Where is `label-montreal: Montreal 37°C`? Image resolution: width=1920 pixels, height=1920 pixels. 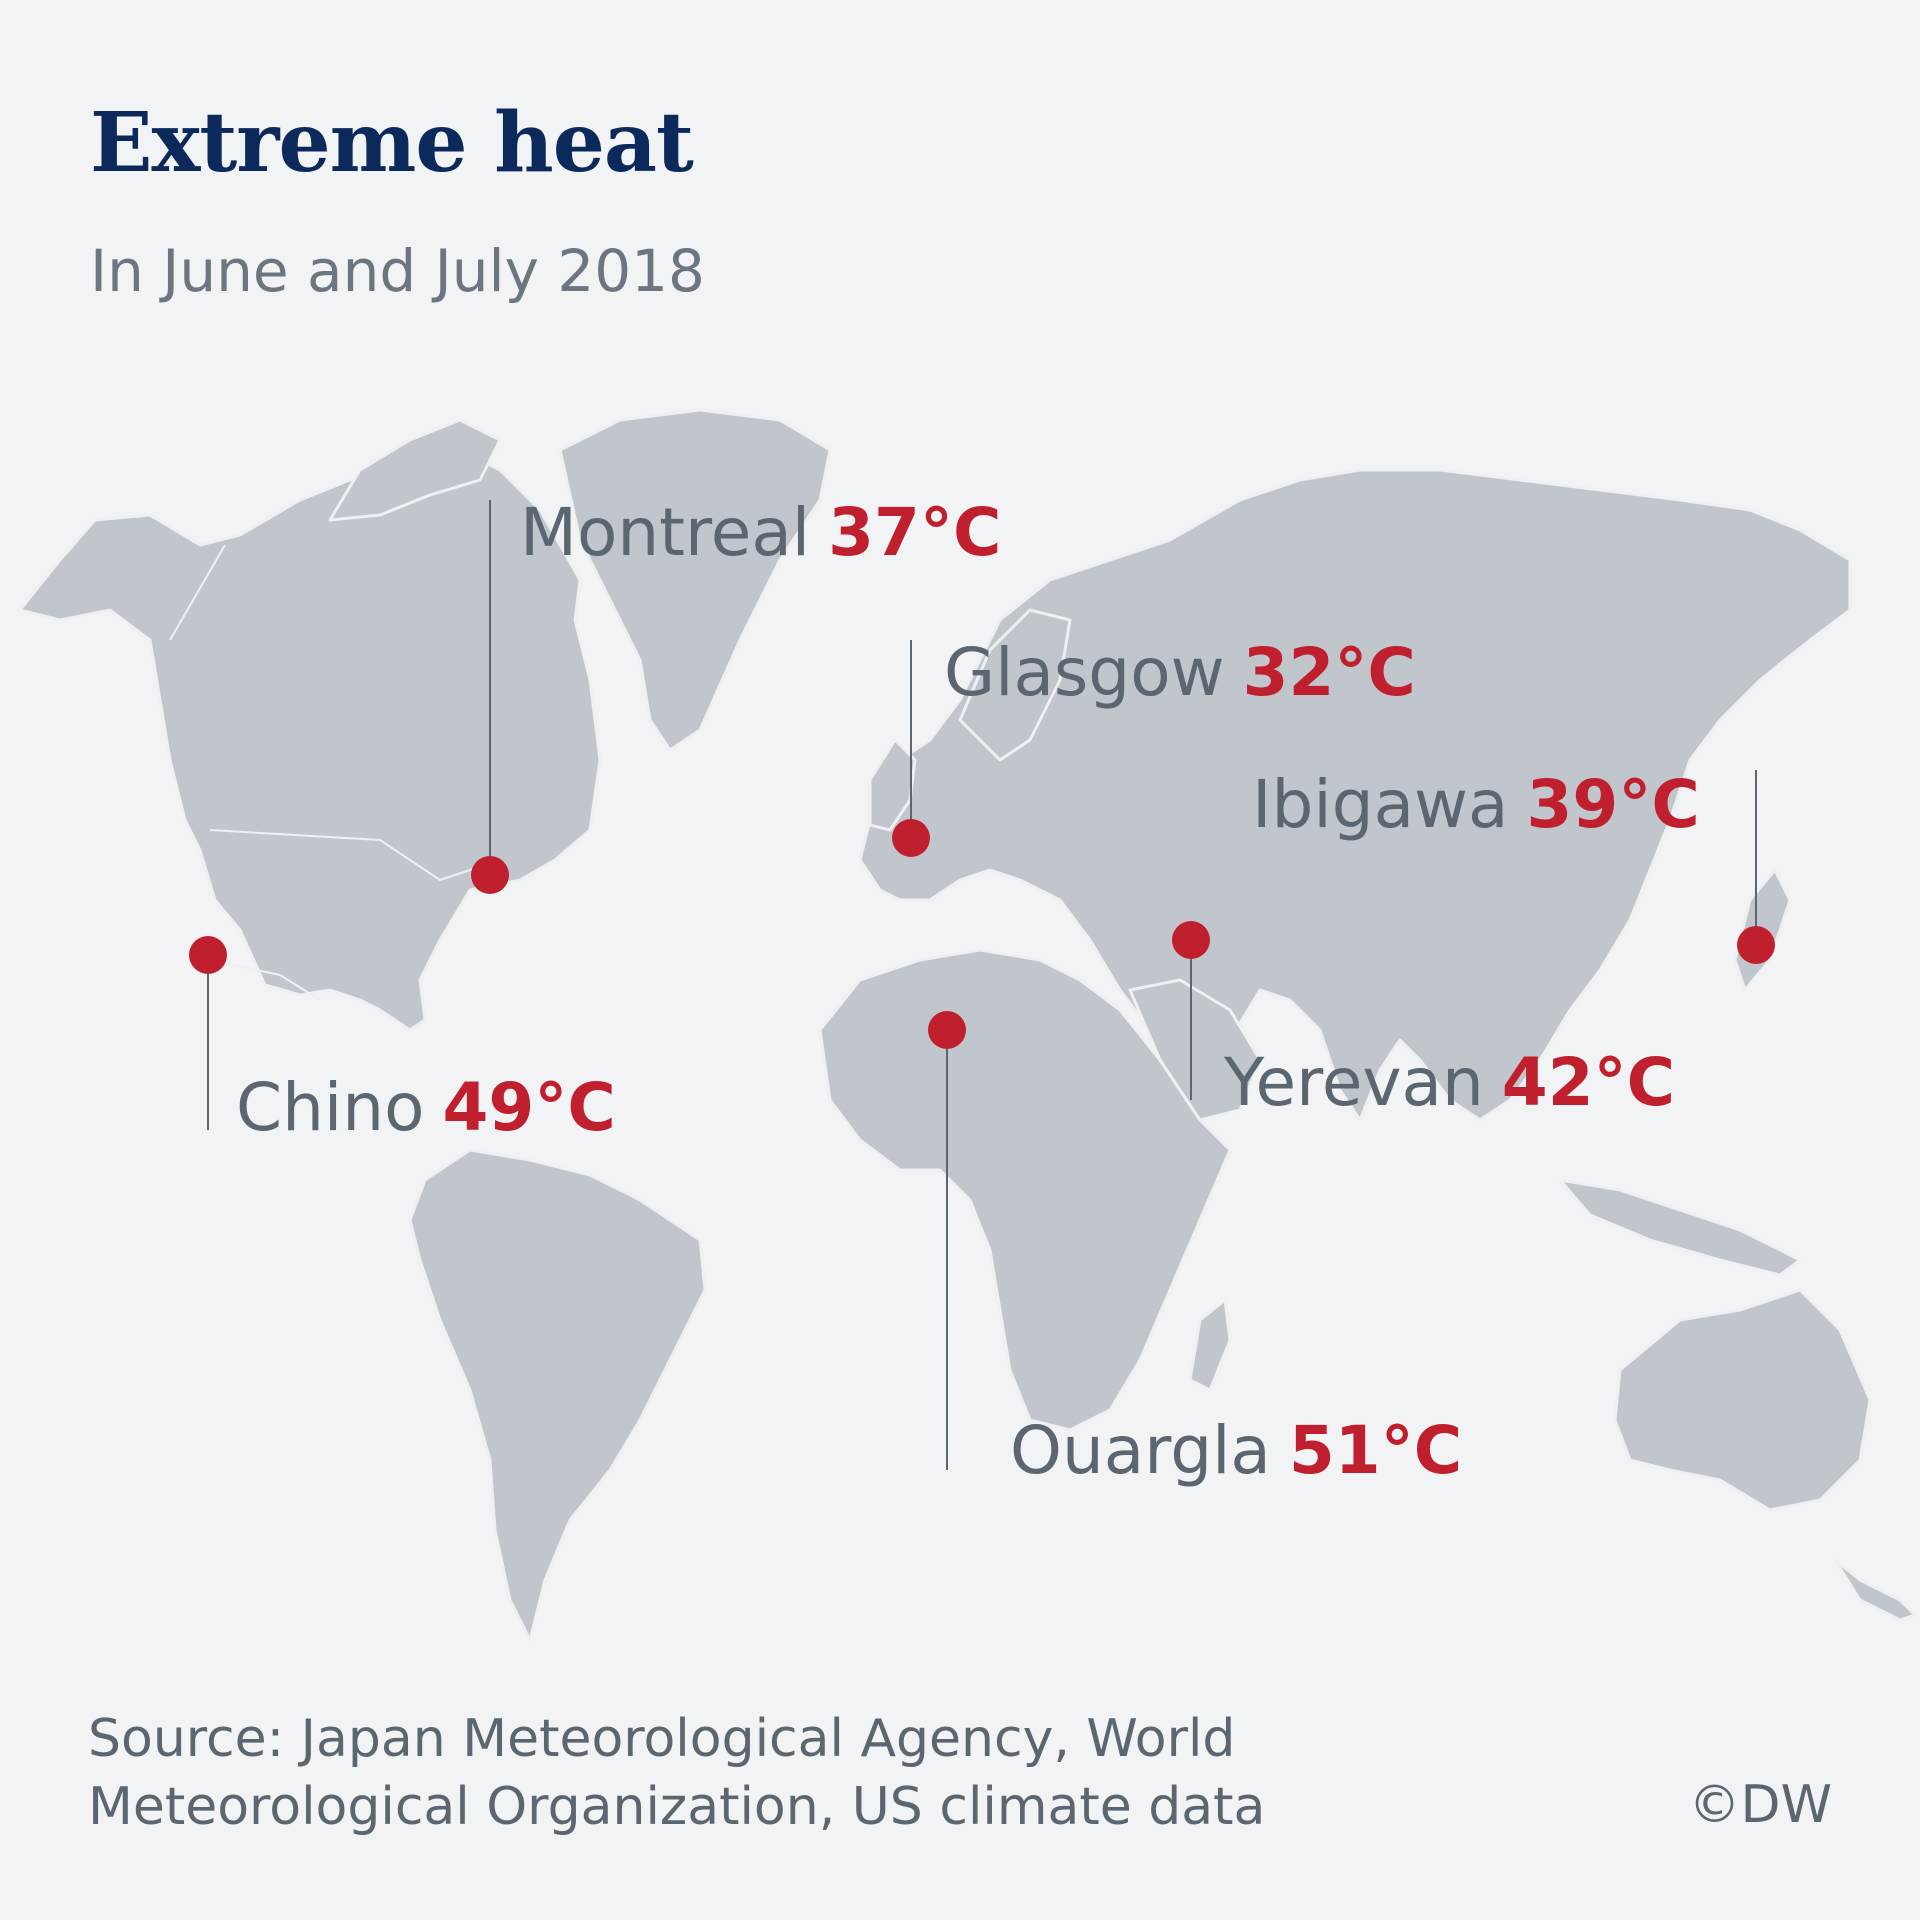 label-montreal: Montreal 37°C is located at coordinates (760, 533).